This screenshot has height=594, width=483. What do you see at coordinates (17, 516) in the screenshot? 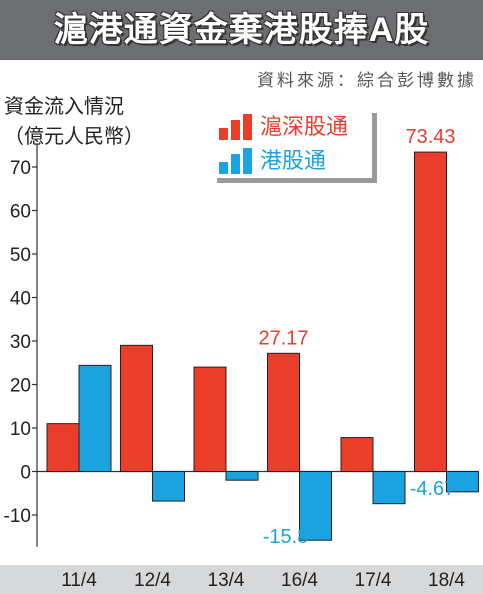
I see `y-tick-label: -10` at bounding box center [17, 516].